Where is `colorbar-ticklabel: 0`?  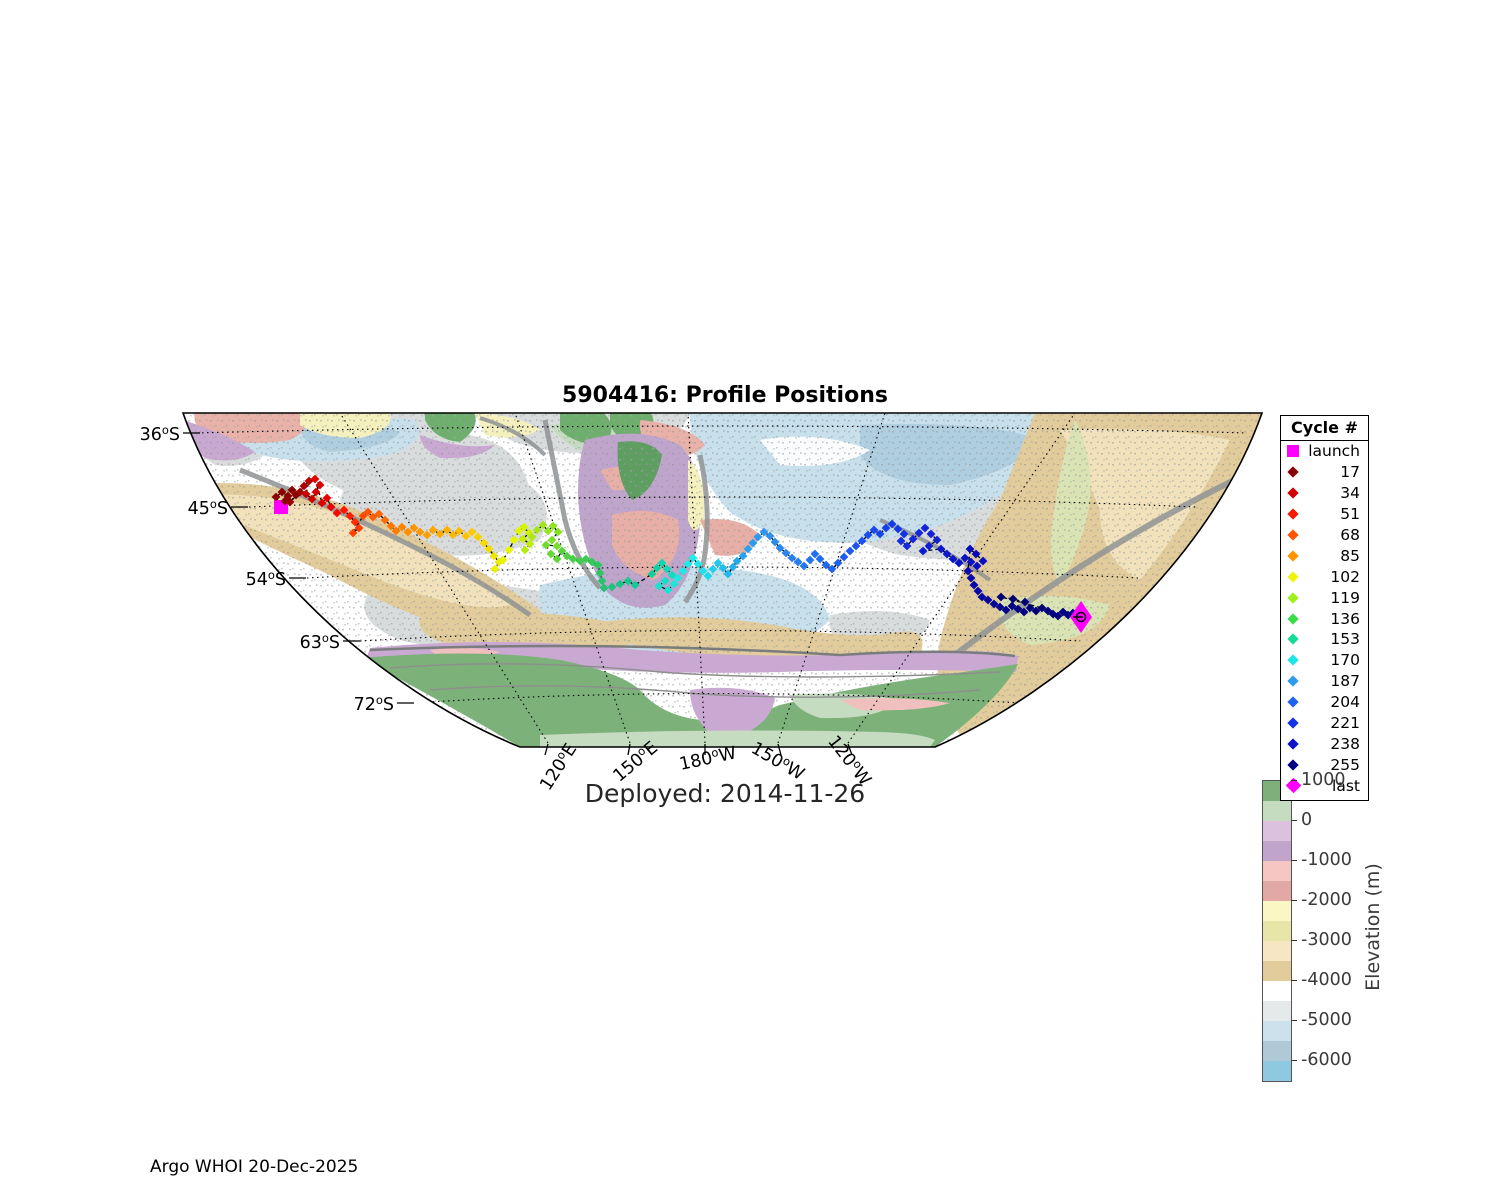 colorbar-ticklabel: 0 is located at coordinates (1307, 820).